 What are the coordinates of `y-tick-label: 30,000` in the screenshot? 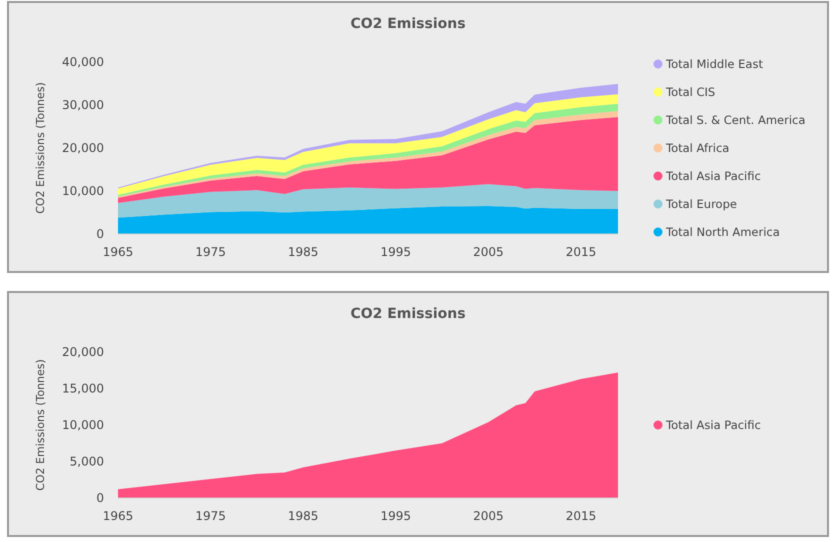 It's located at (83, 105).